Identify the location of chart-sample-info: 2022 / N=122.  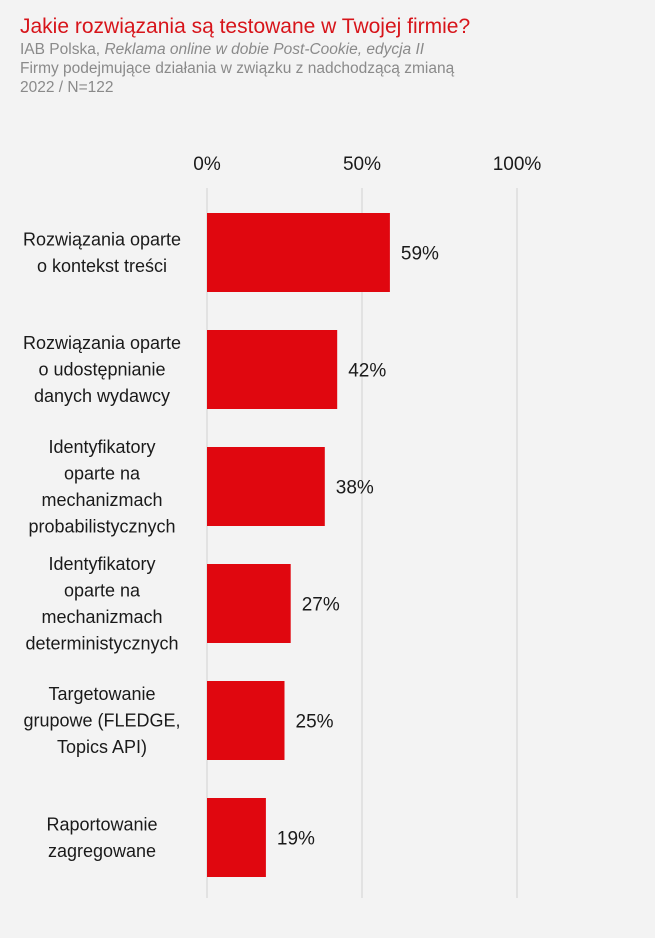
(67, 87).